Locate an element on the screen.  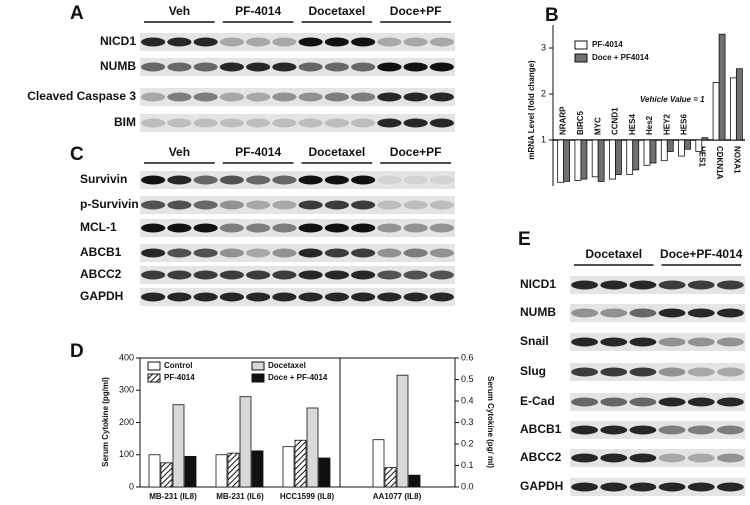
y-axis-label: mRNA Level (fold change) is located at coordinates (531, 110).